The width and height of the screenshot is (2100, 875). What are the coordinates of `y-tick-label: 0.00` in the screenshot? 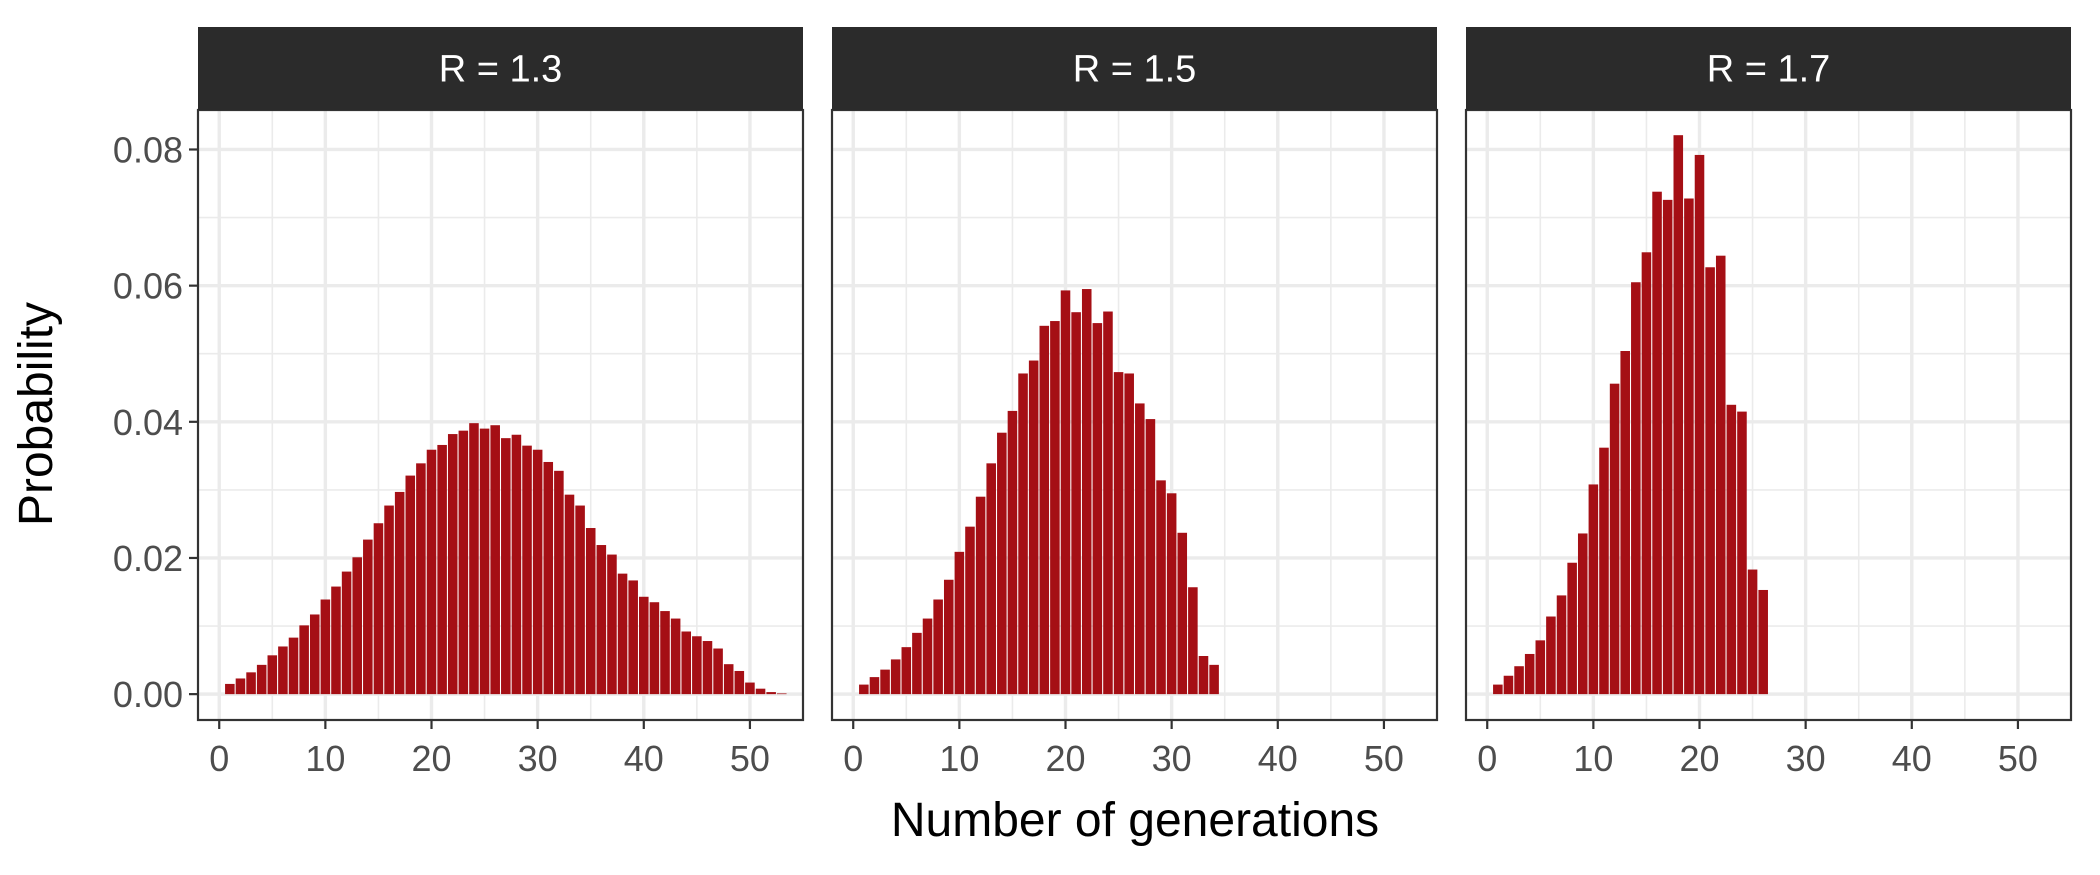 It's located at (148, 694).